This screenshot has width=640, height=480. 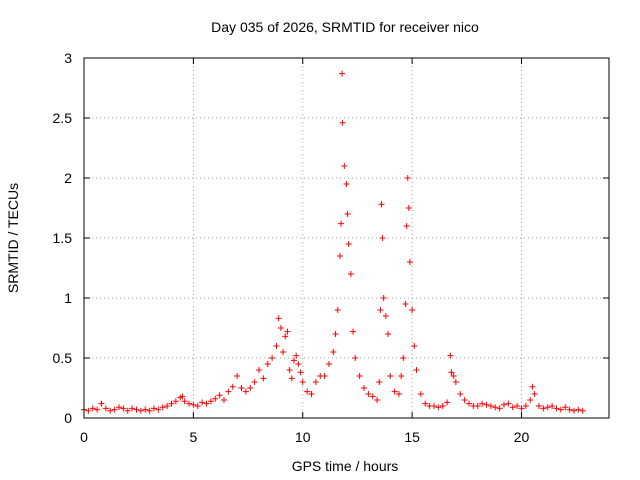 What do you see at coordinates (63, 358) in the screenshot?
I see `y-tick-label: 0.5` at bounding box center [63, 358].